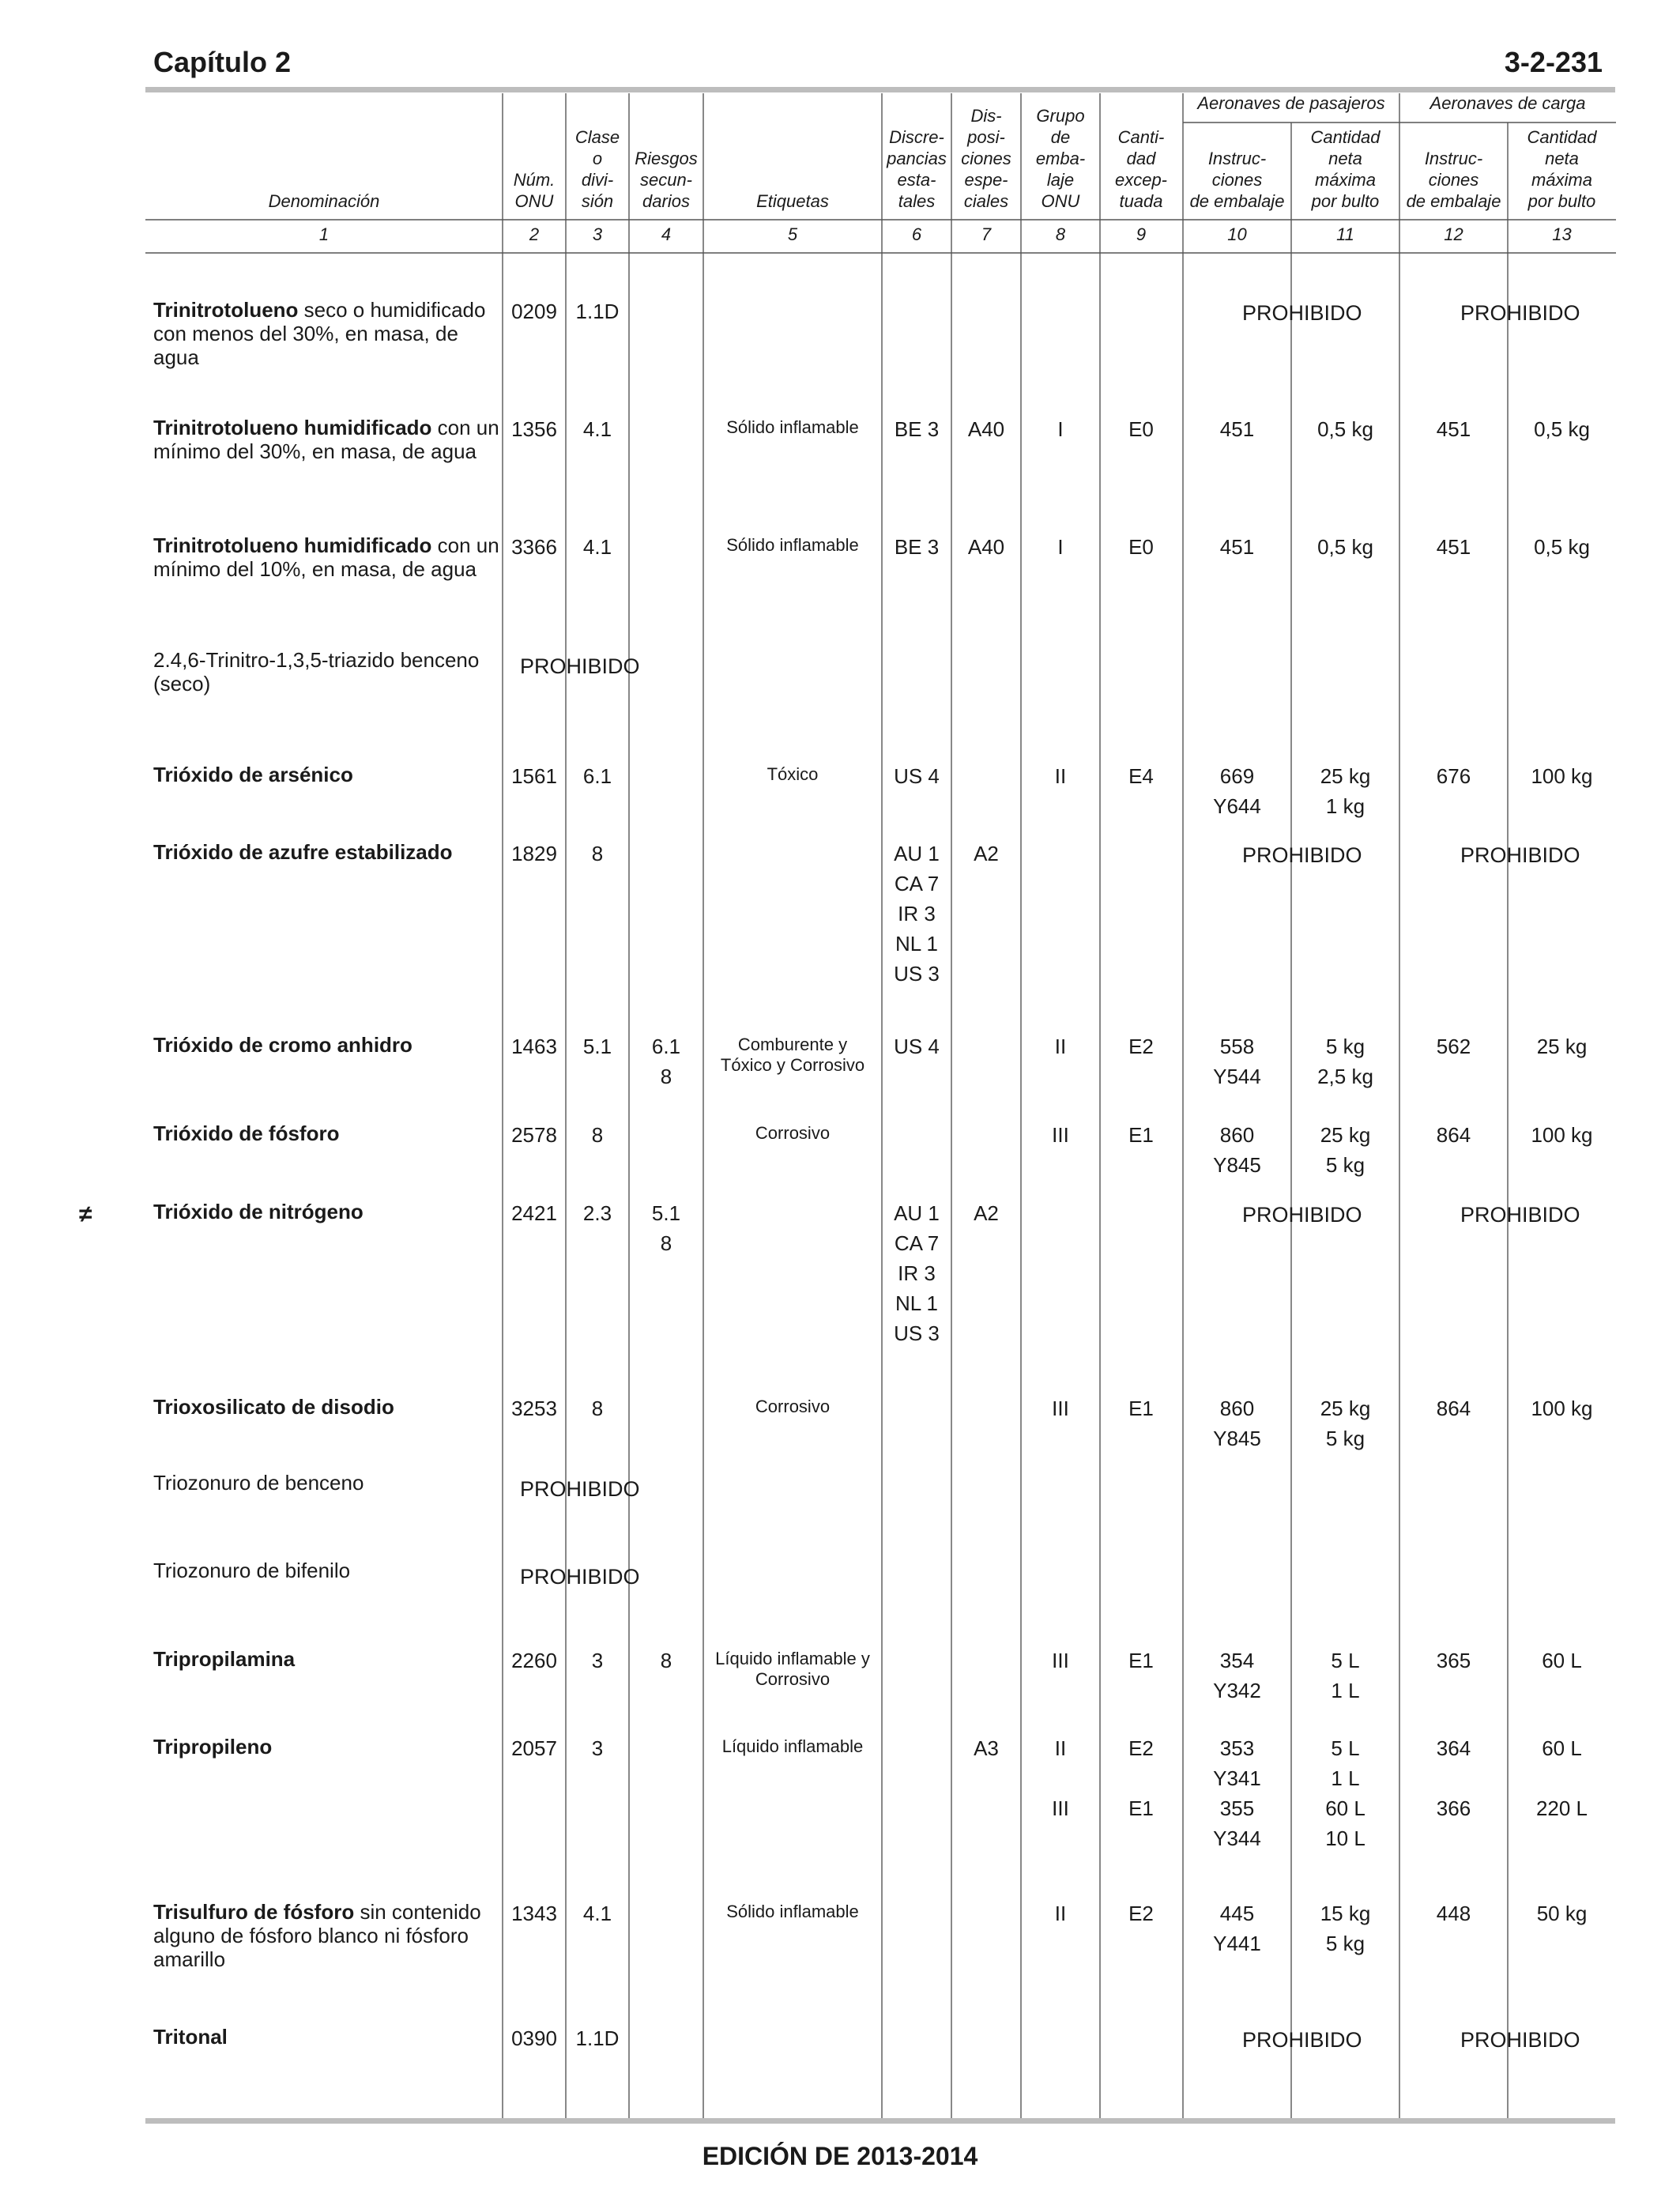 This screenshot has height=2194, width=1680. What do you see at coordinates (534, 311) in the screenshot?
I see `cell-onu: 0209` at bounding box center [534, 311].